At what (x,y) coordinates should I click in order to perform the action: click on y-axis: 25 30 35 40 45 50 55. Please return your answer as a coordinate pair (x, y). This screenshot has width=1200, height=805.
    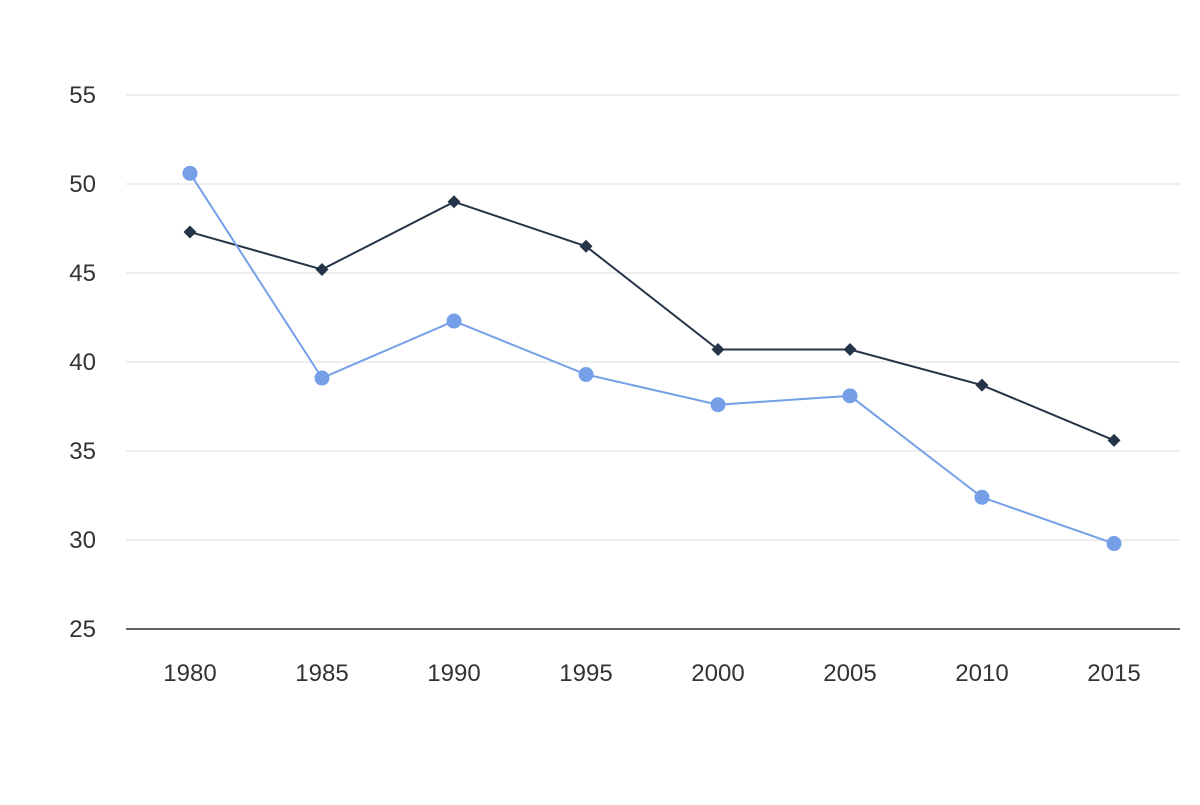
    Looking at the image, I should click on (82, 362).